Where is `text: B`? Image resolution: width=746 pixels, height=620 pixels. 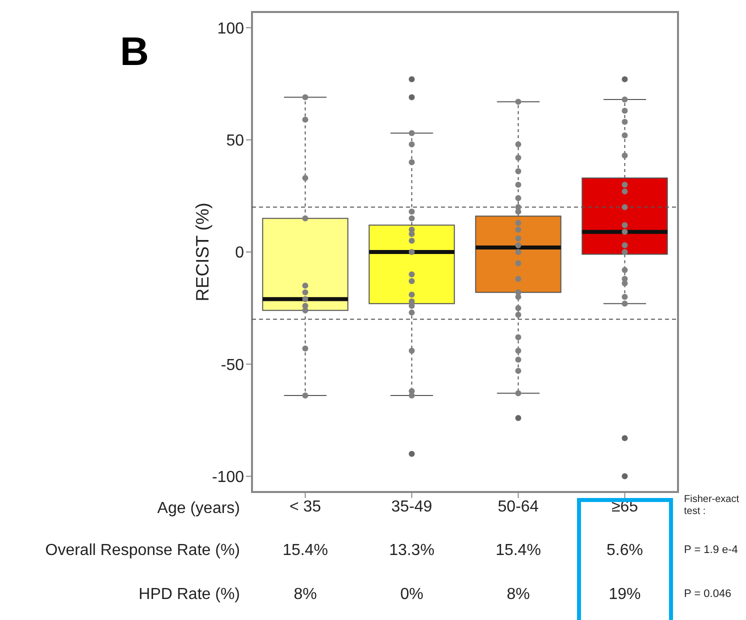 text: B is located at coordinates (134, 52).